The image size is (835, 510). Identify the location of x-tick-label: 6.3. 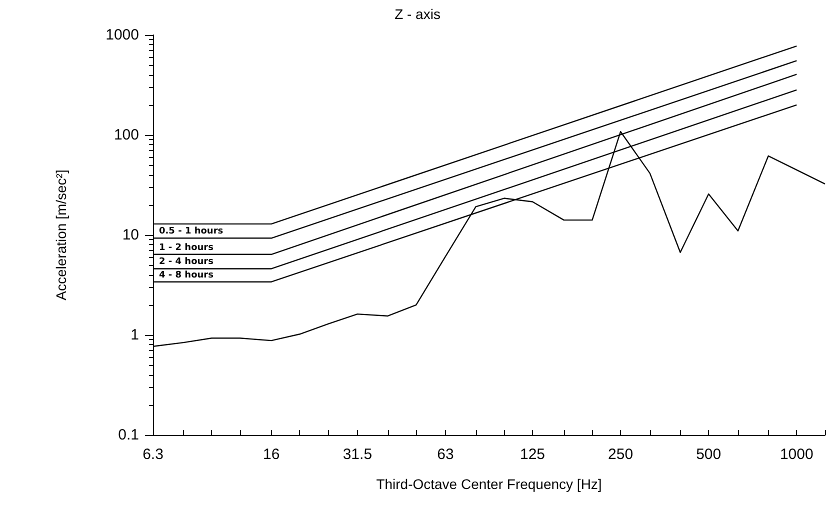
(153, 454).